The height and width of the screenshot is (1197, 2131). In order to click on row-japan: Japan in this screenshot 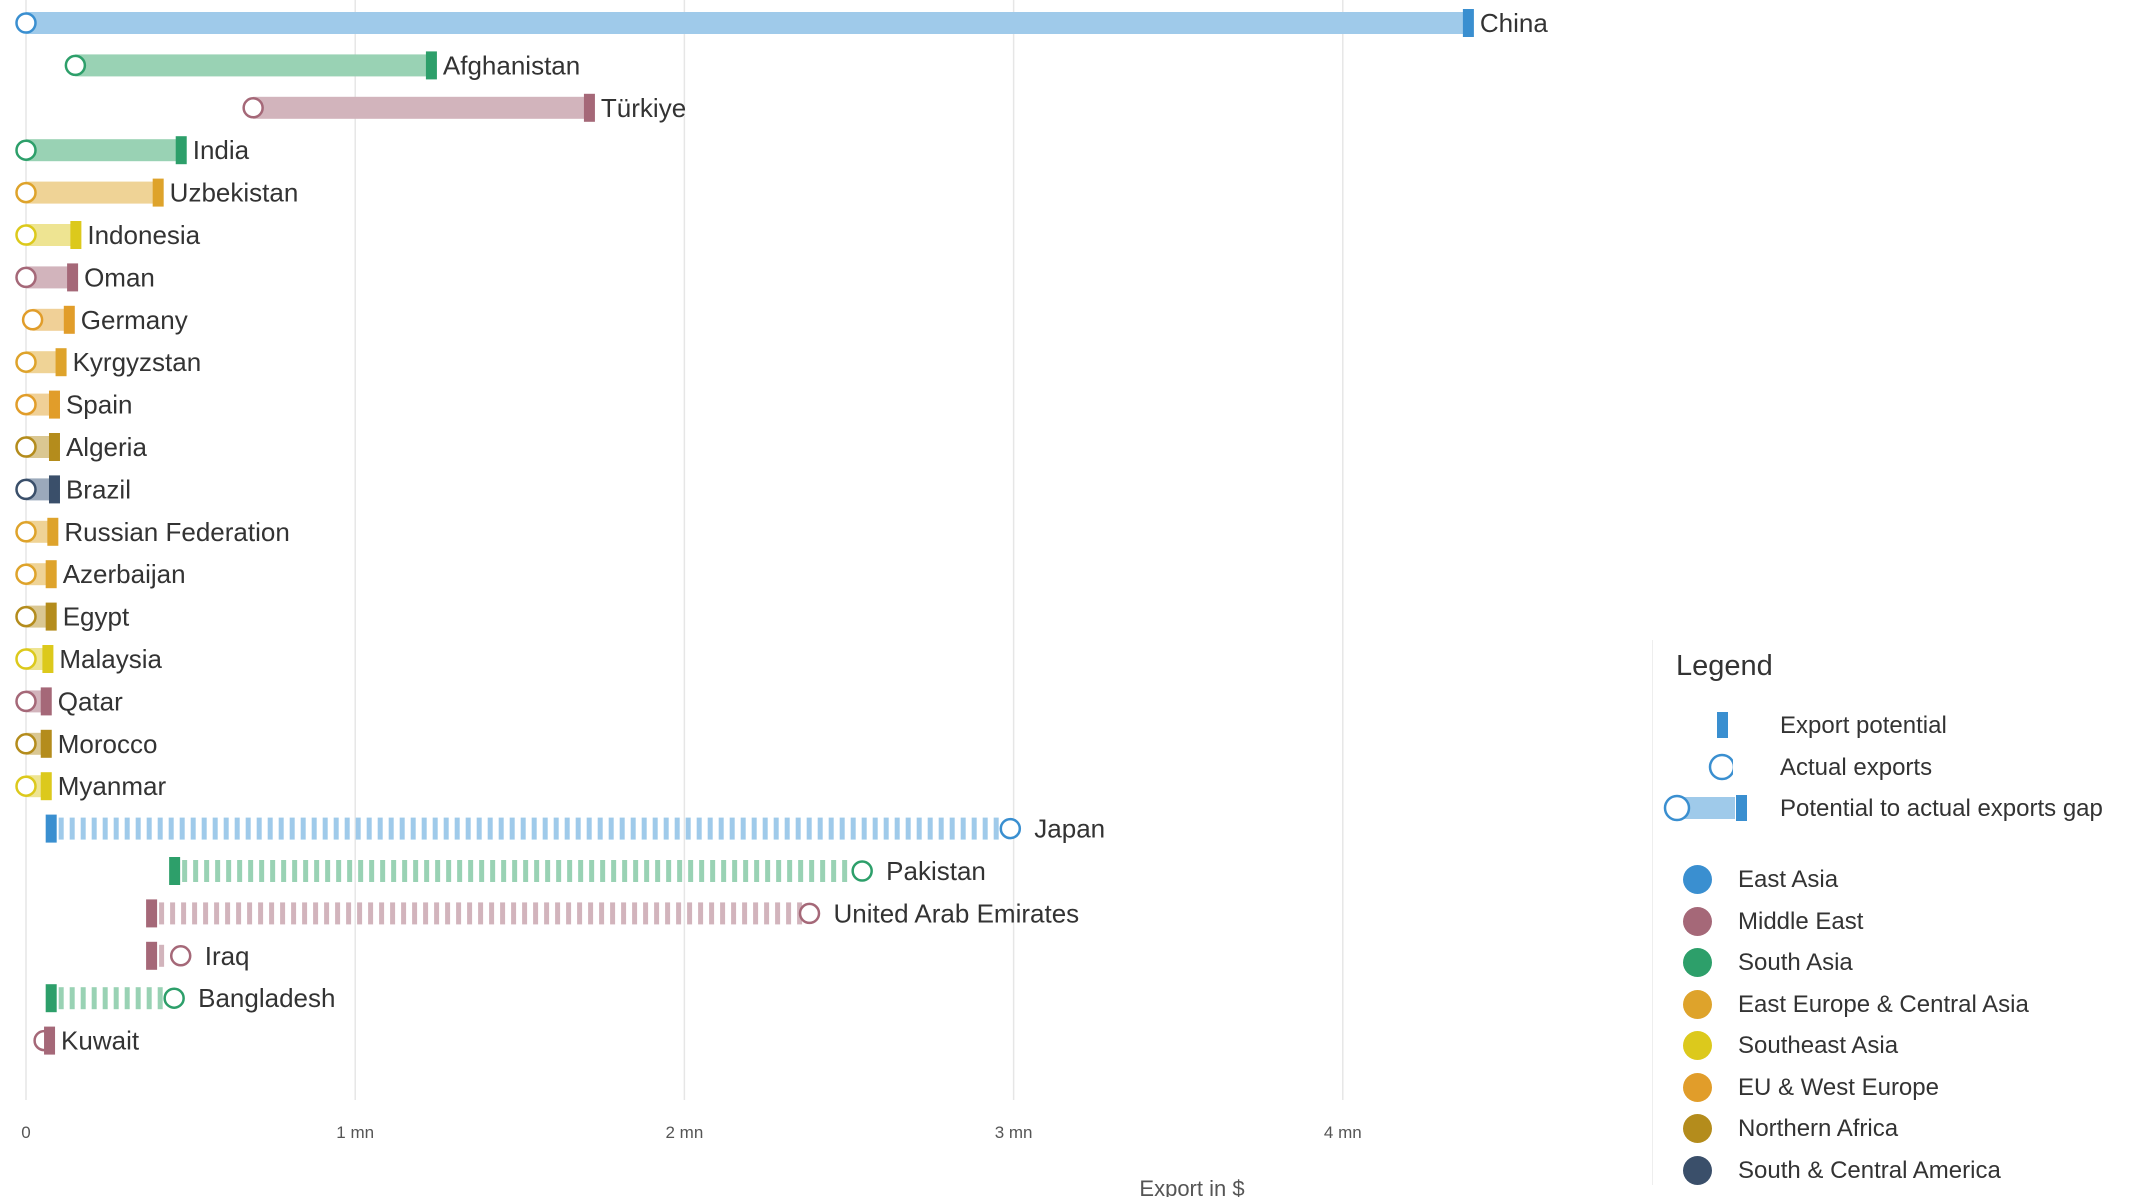, I will do `click(575, 829)`.